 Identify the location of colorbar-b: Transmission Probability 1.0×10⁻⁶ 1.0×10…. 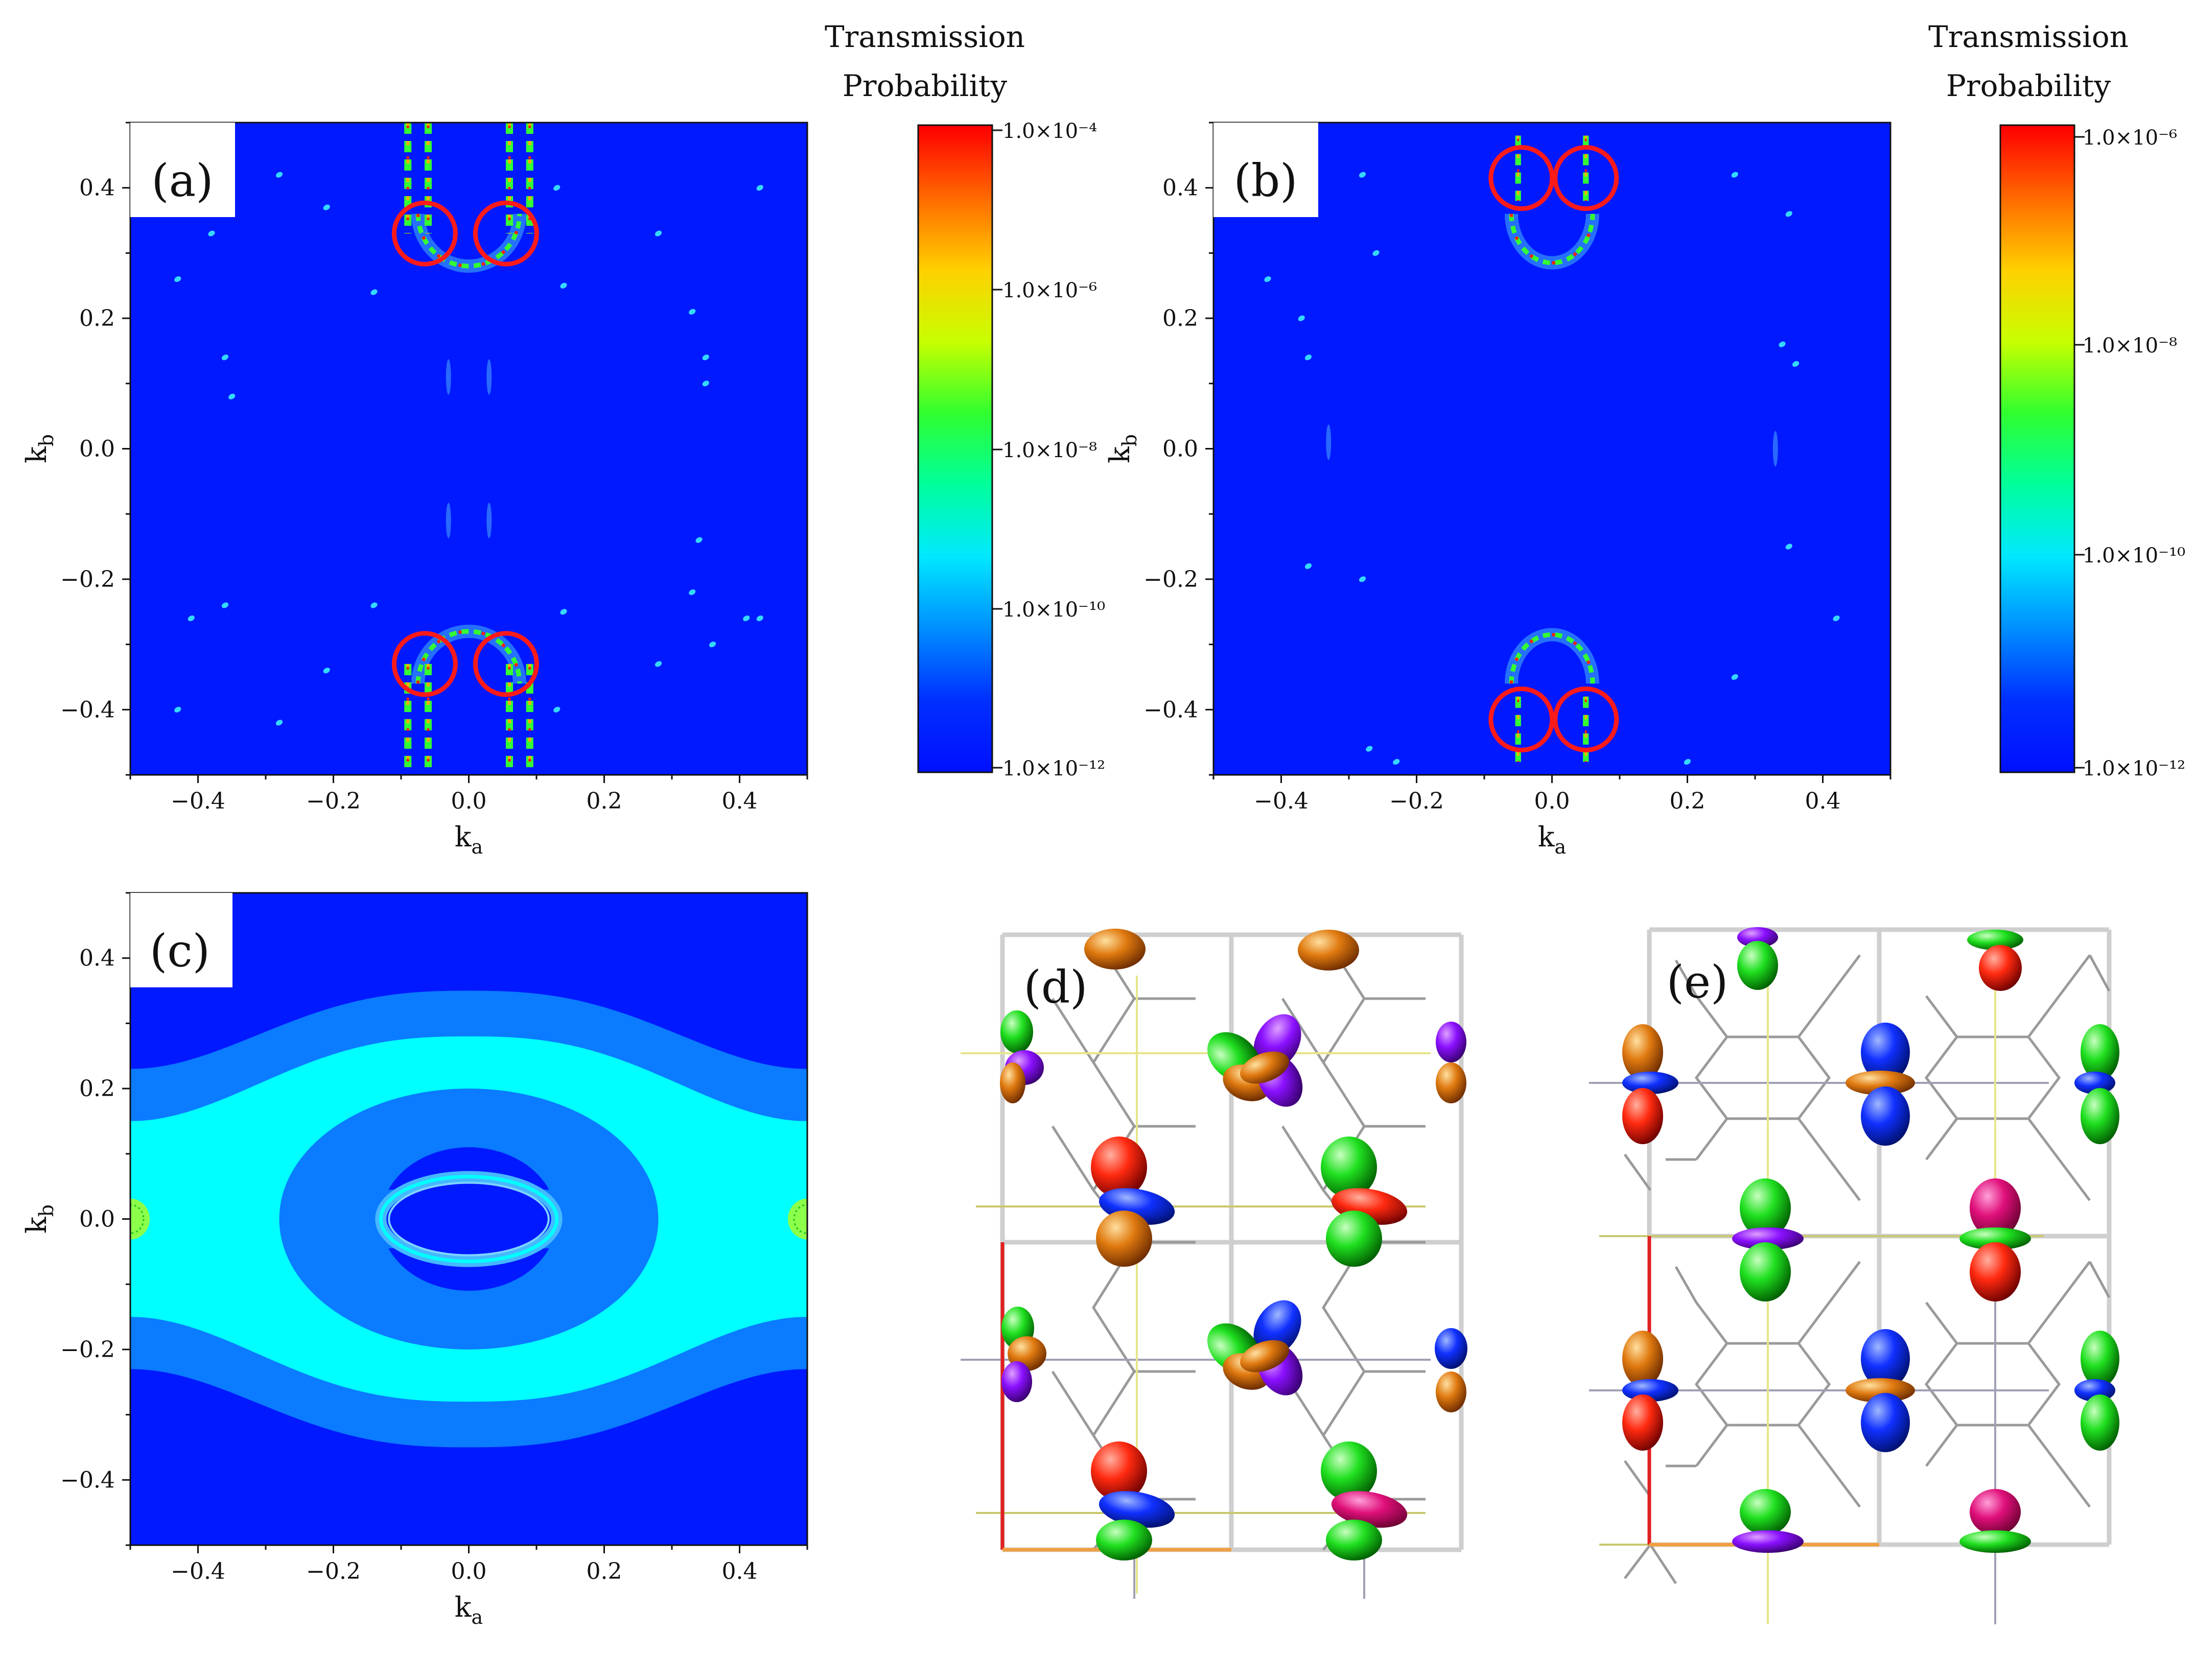
(2056, 399).